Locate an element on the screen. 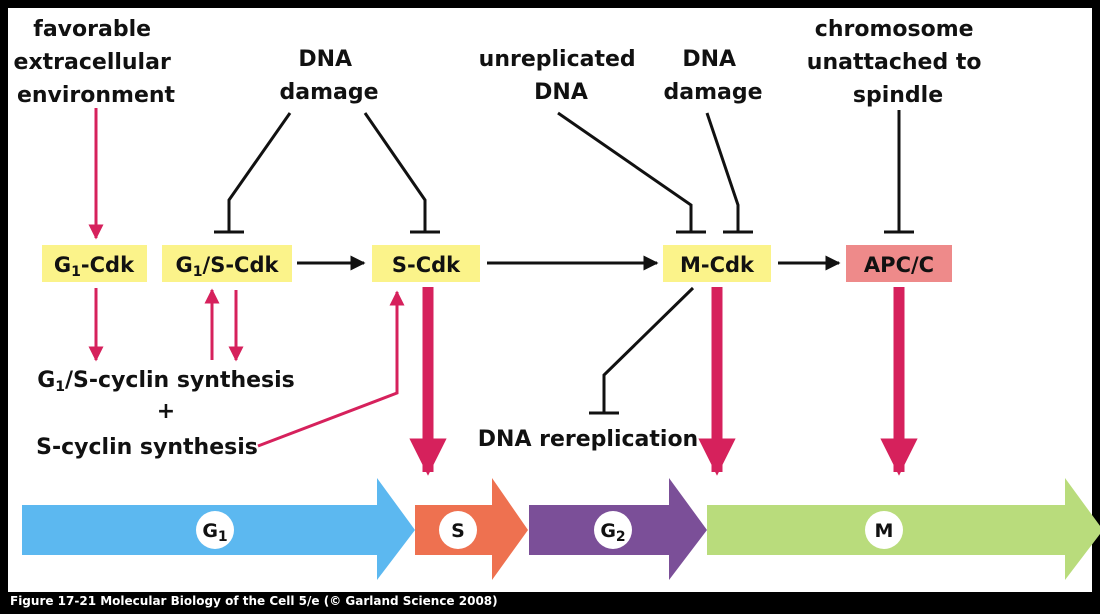  phase-g1: G1 is located at coordinates (218, 529).